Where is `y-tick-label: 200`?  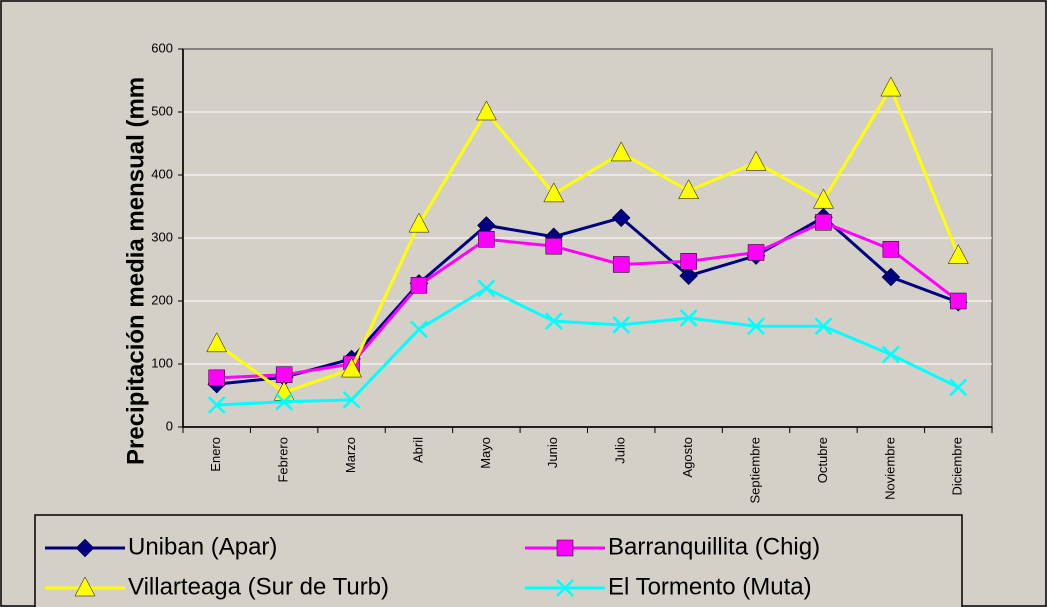 y-tick-label: 200 is located at coordinates (162, 299).